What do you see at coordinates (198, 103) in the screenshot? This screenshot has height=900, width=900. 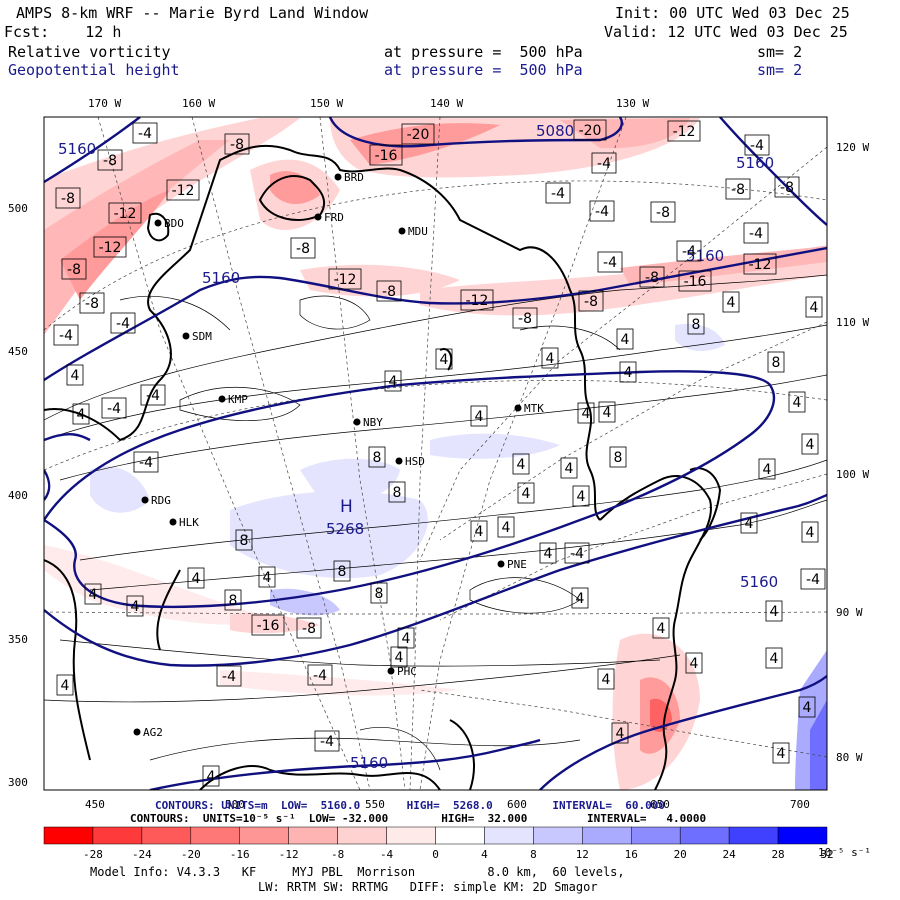 I see `top-lon-label: 160 W` at bounding box center [198, 103].